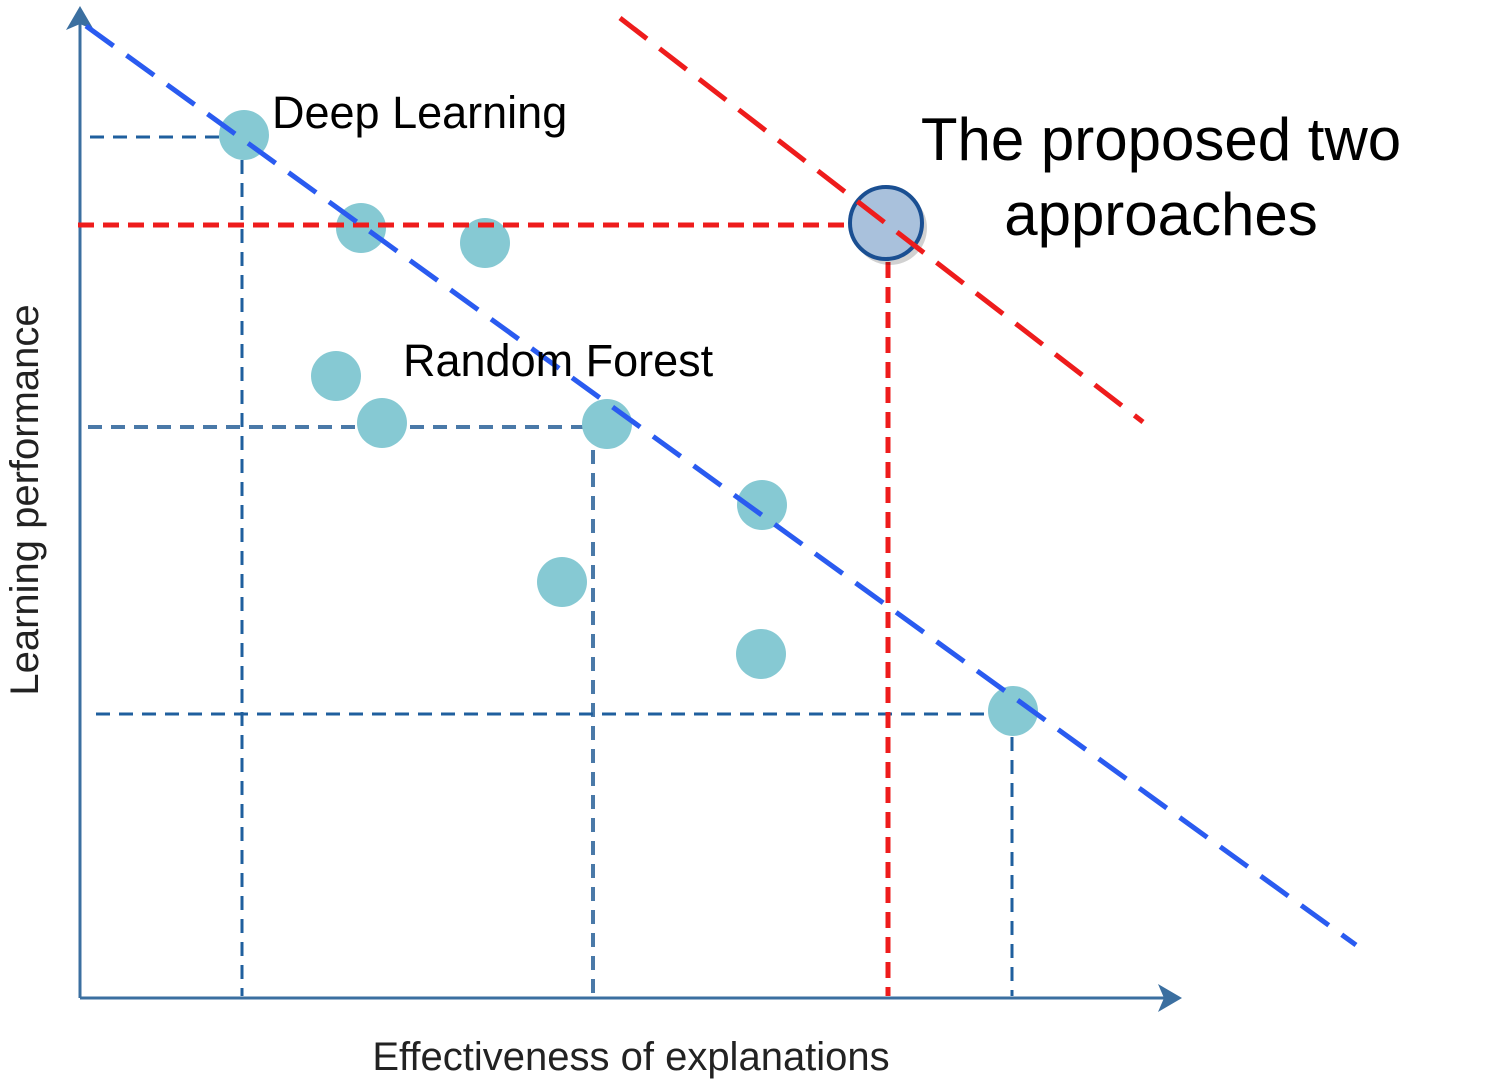 The image size is (1489, 1086). Describe the element at coordinates (607, 424) in the screenshot. I see `point-random-forest` at that location.